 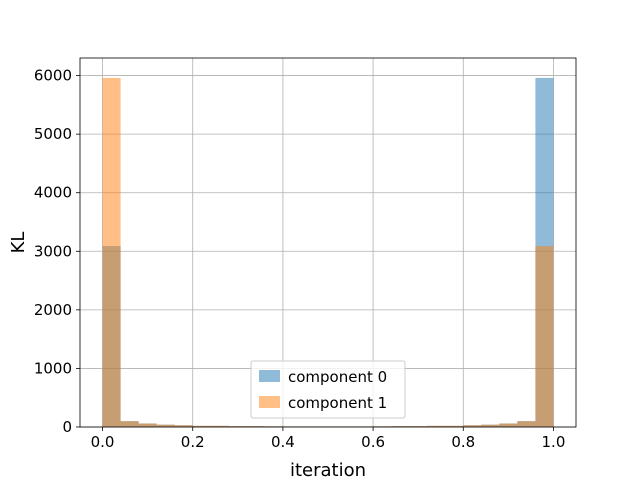 I want to click on x-tick-label: 0.8, so click(x=463, y=442).